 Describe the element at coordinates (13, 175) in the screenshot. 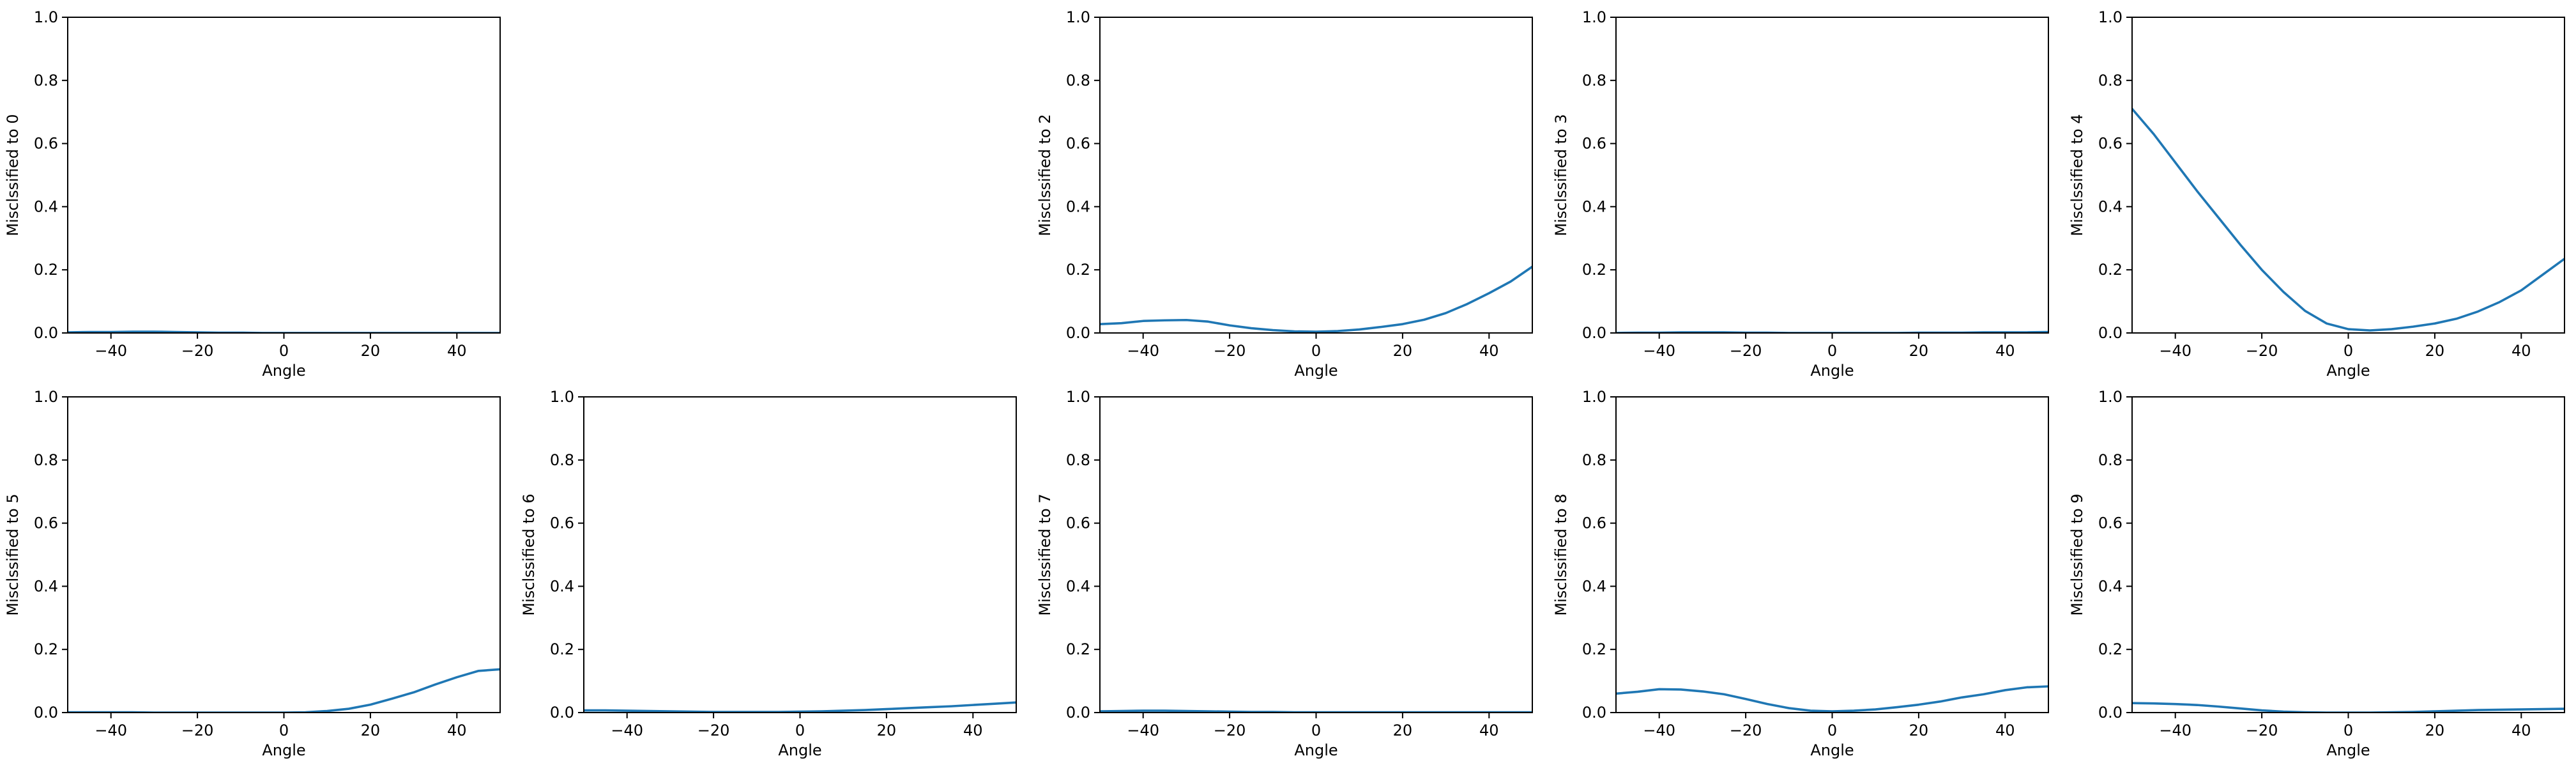

I see `y-axis-label: Misclssified to 0` at that location.